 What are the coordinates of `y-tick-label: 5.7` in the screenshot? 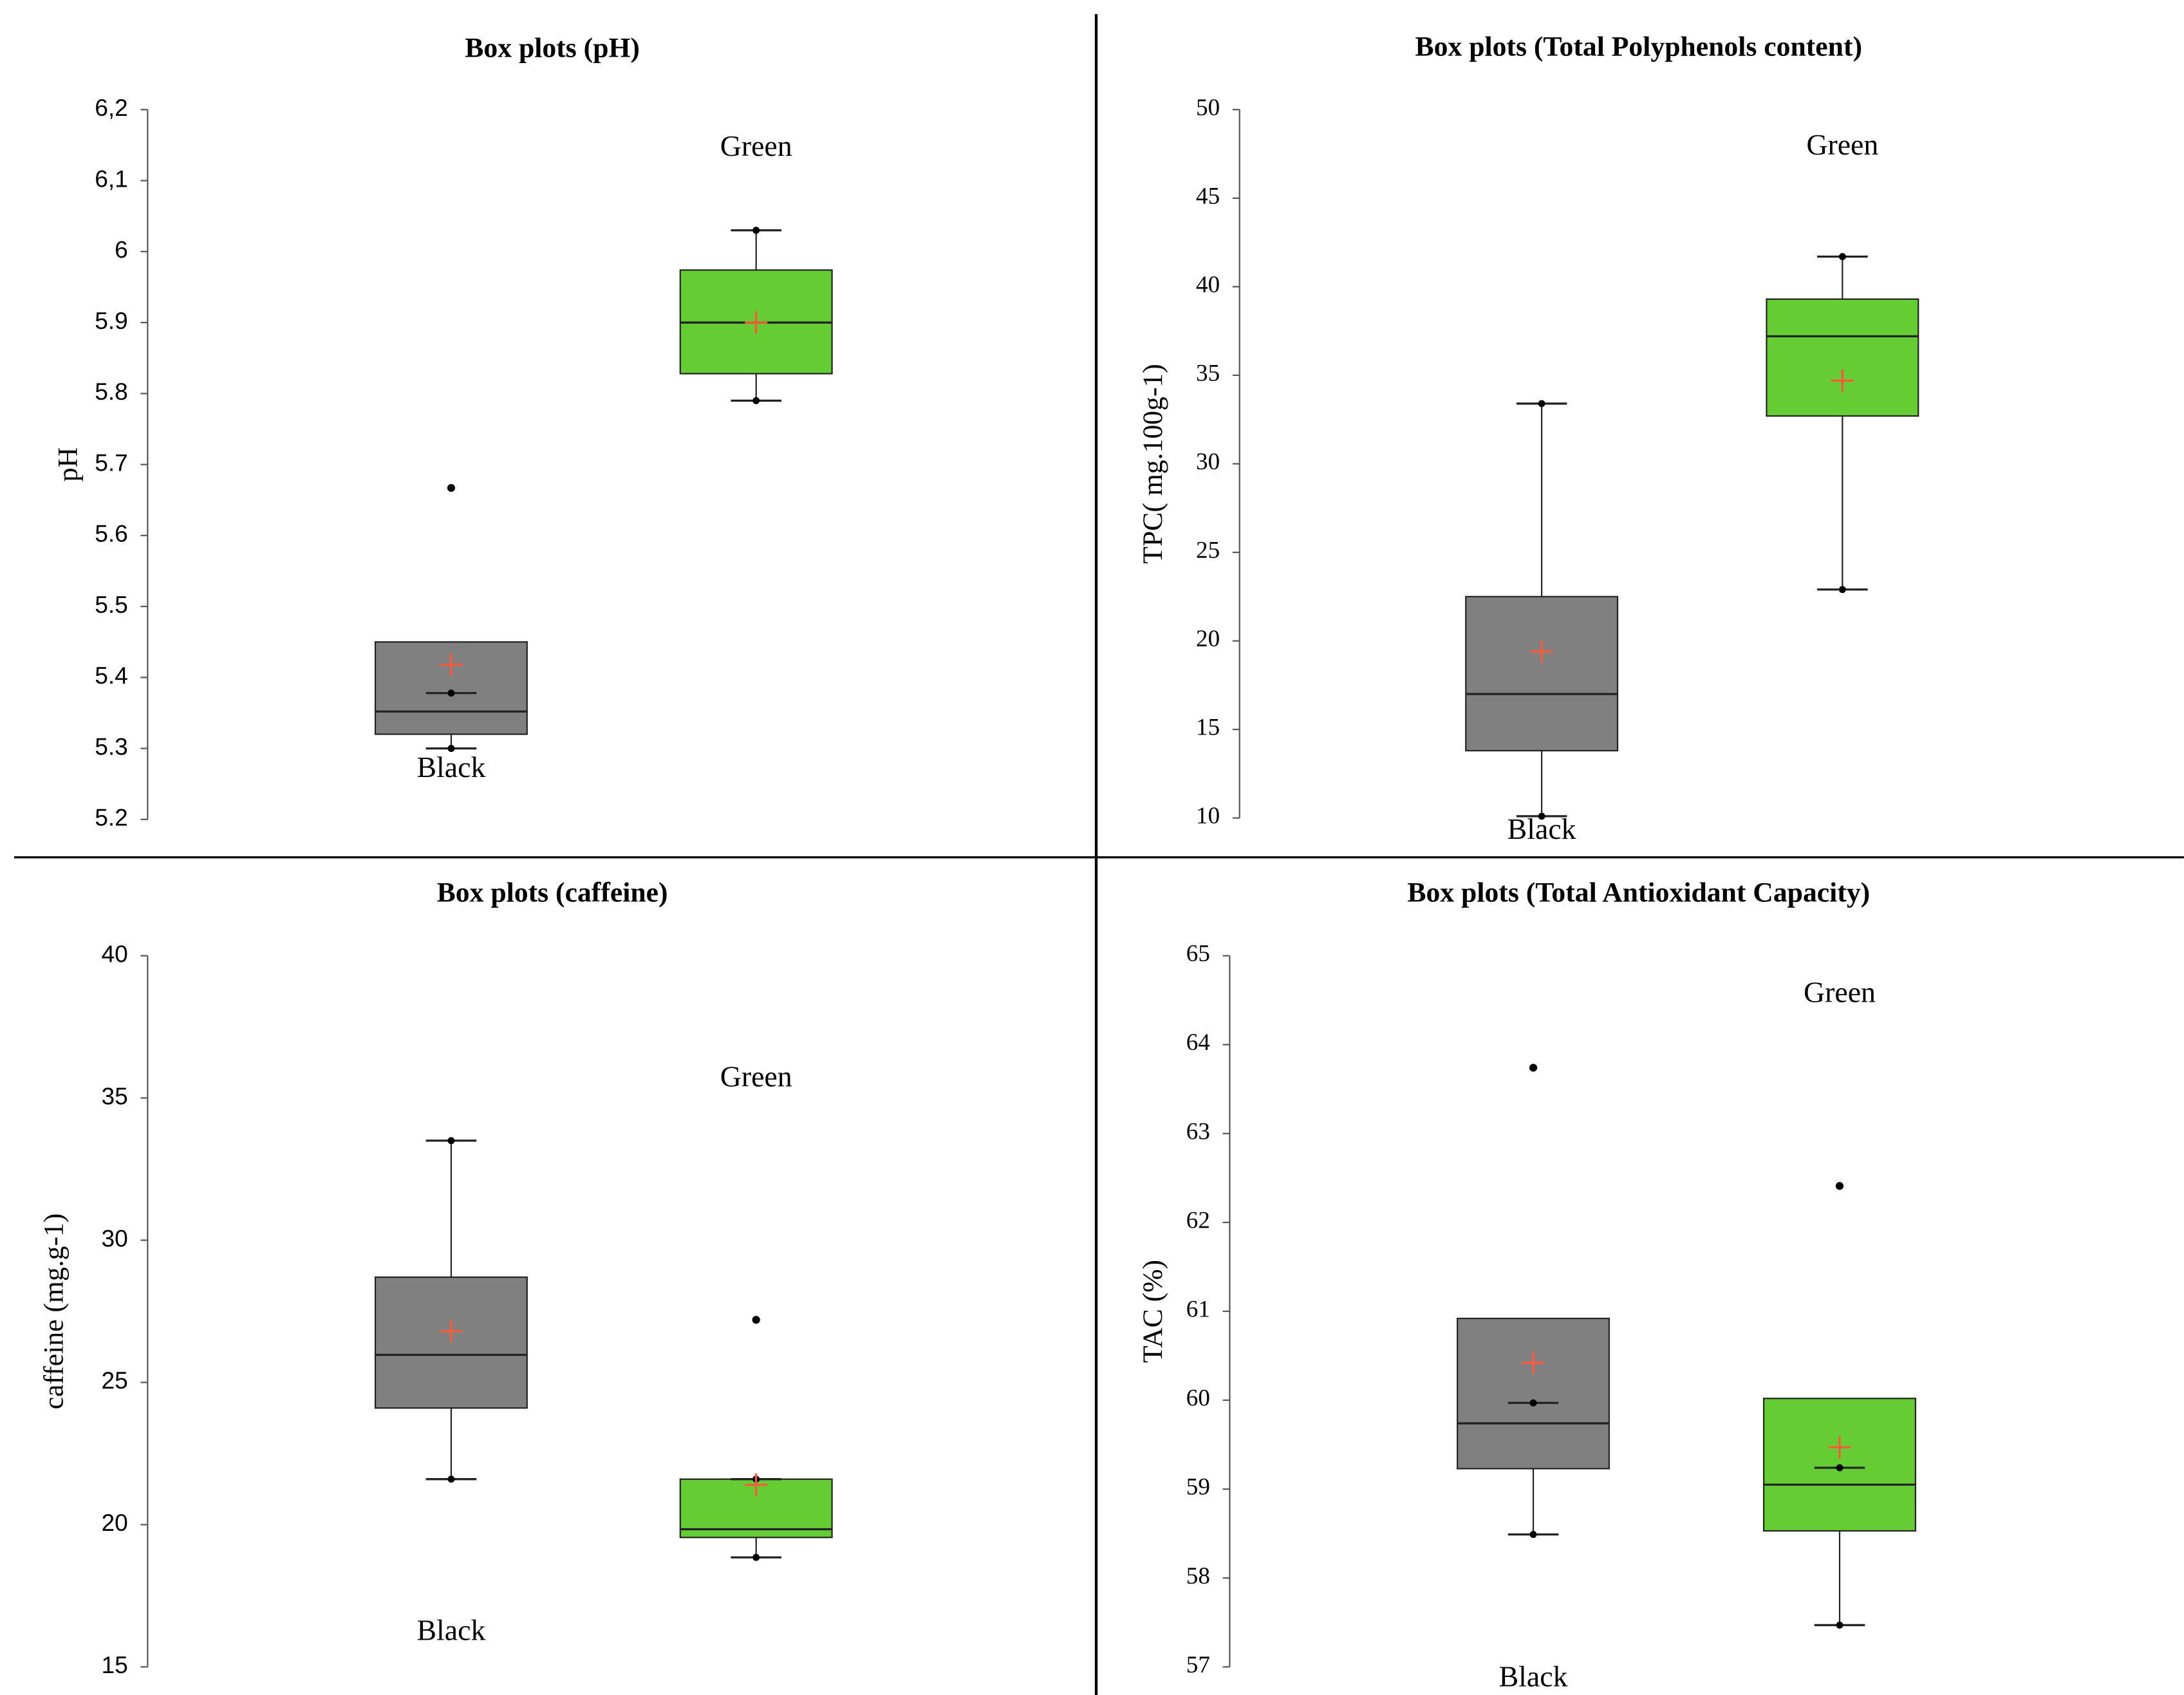 It's located at (111, 463).